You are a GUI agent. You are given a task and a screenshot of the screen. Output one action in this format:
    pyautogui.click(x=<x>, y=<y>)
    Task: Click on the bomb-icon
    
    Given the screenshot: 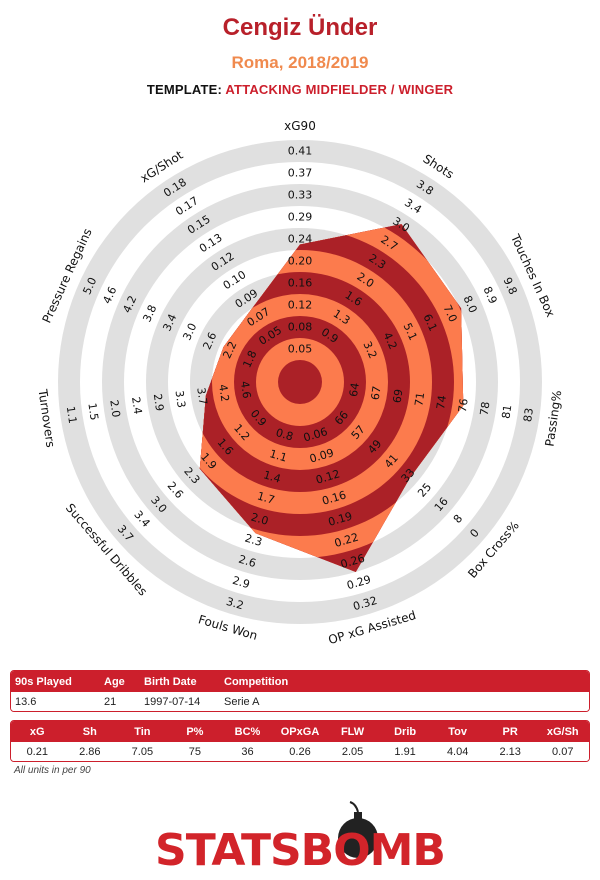 What is the action you would take?
    pyautogui.click(x=358, y=829)
    